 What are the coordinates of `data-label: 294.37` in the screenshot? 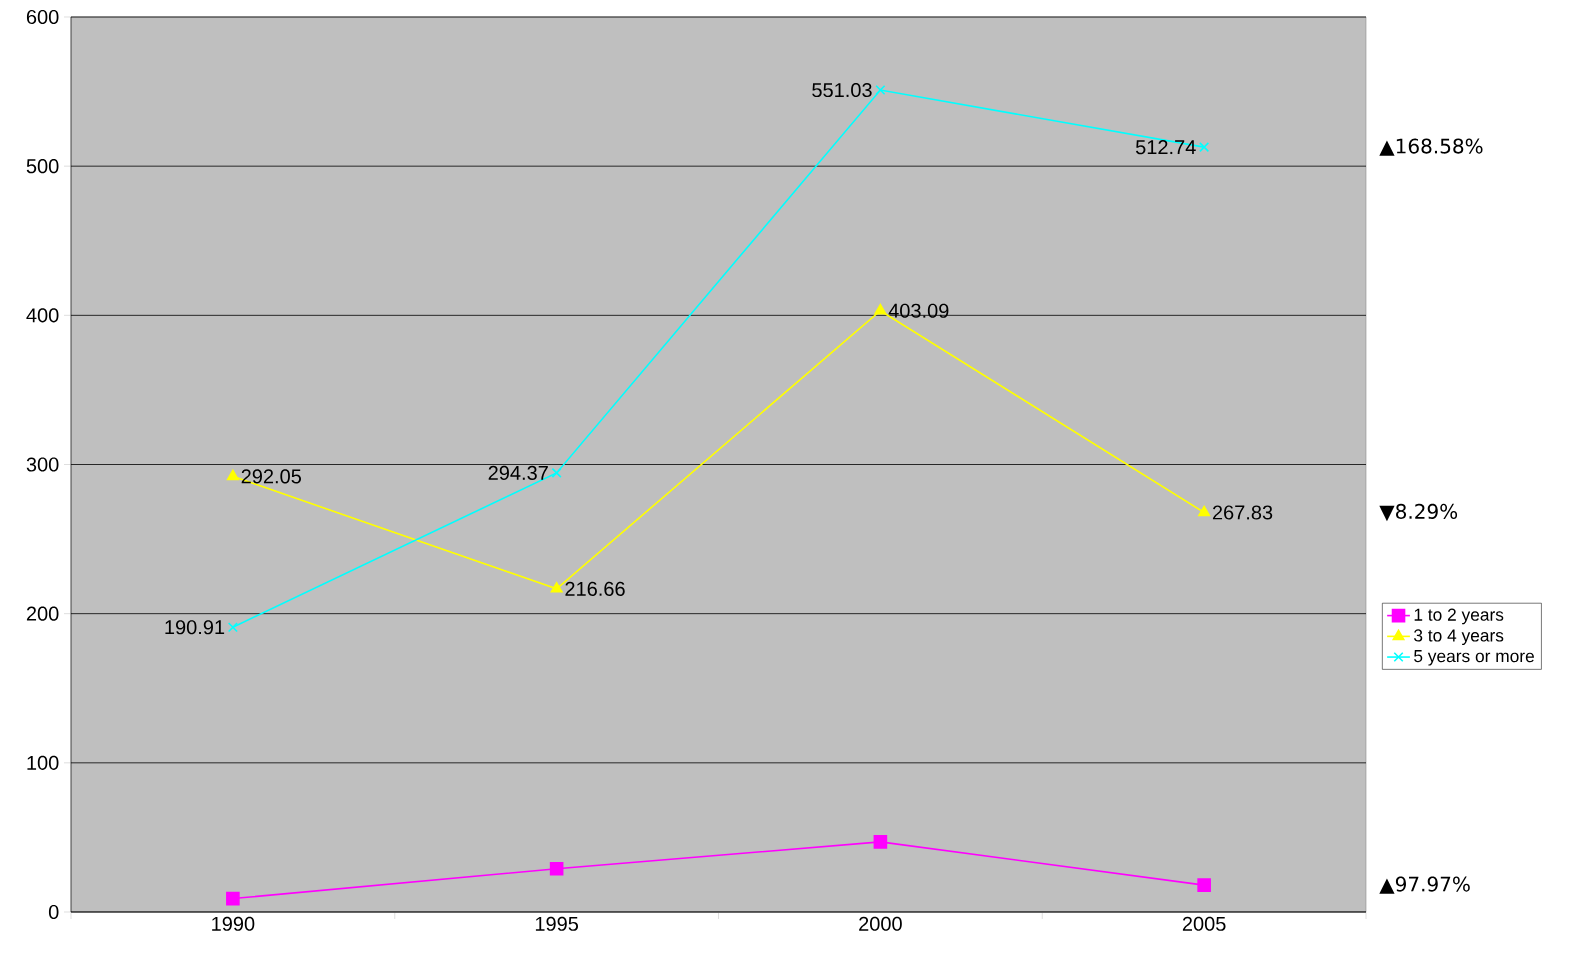 It's located at (518, 472).